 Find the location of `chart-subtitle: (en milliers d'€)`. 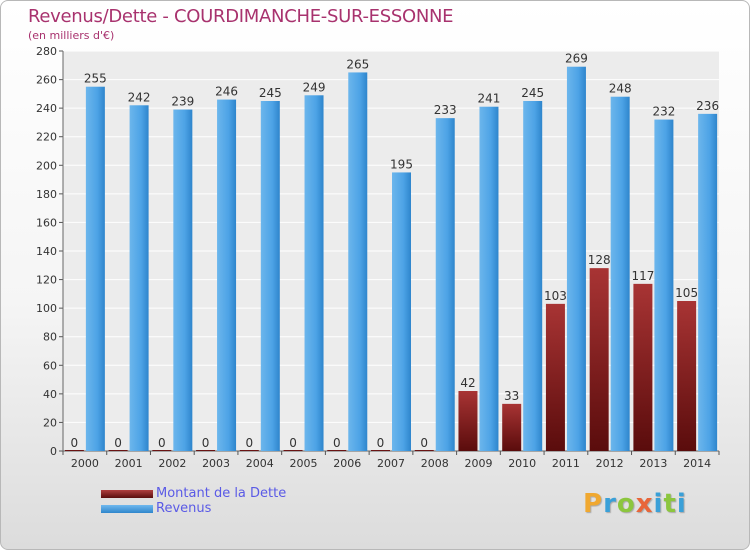

chart-subtitle: (en milliers d'€) is located at coordinates (71, 35).